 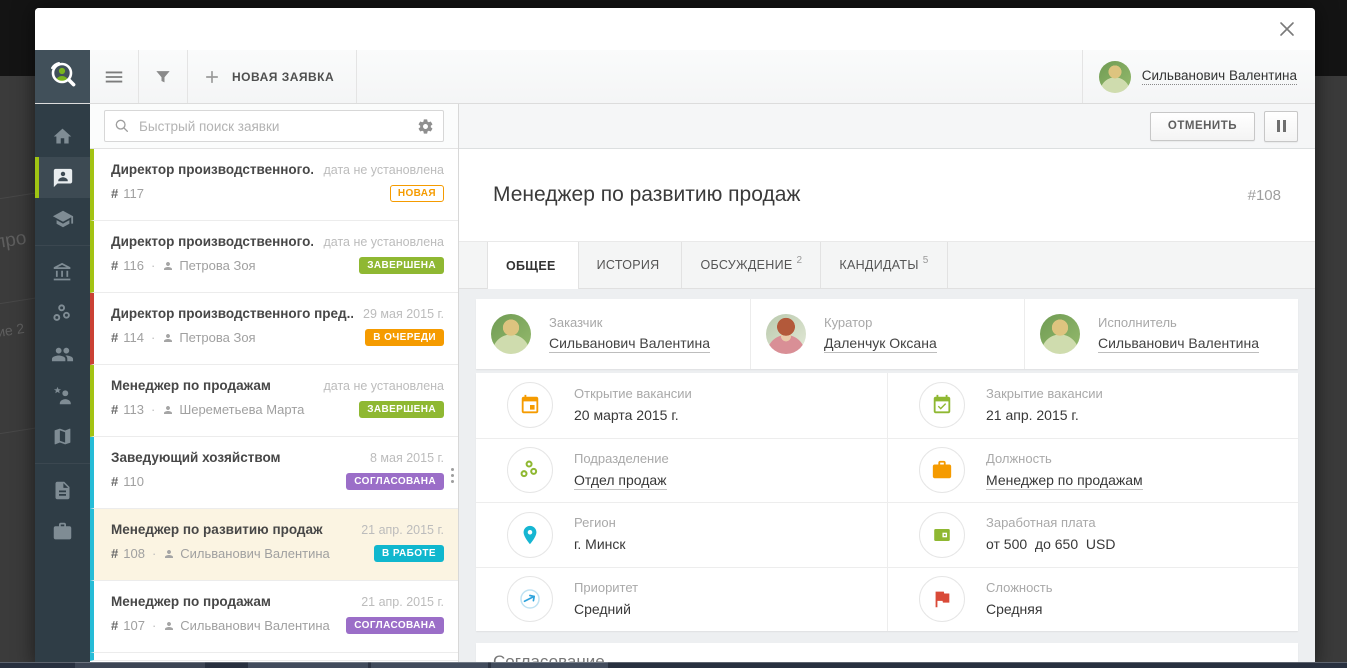 What do you see at coordinates (1198, 76) in the screenshot?
I see `user-menu: Сильванович Валентина` at bounding box center [1198, 76].